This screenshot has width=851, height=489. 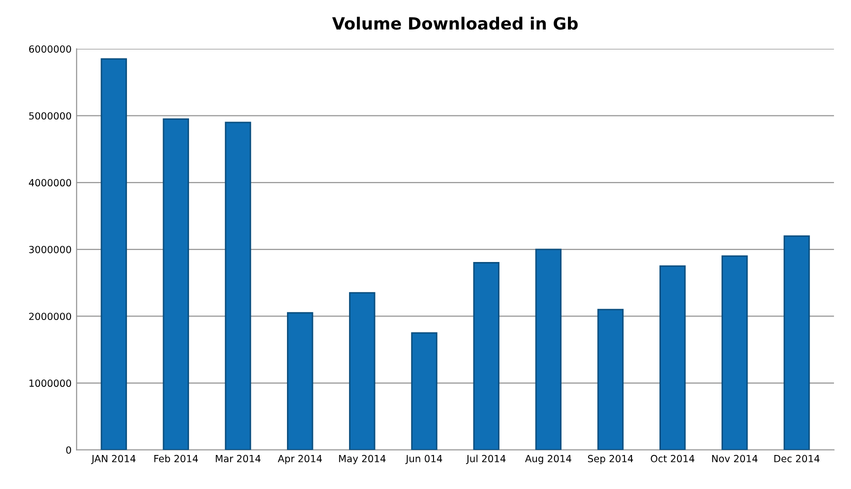 I want to click on x-tick-label: Mar 2014, so click(x=238, y=458).